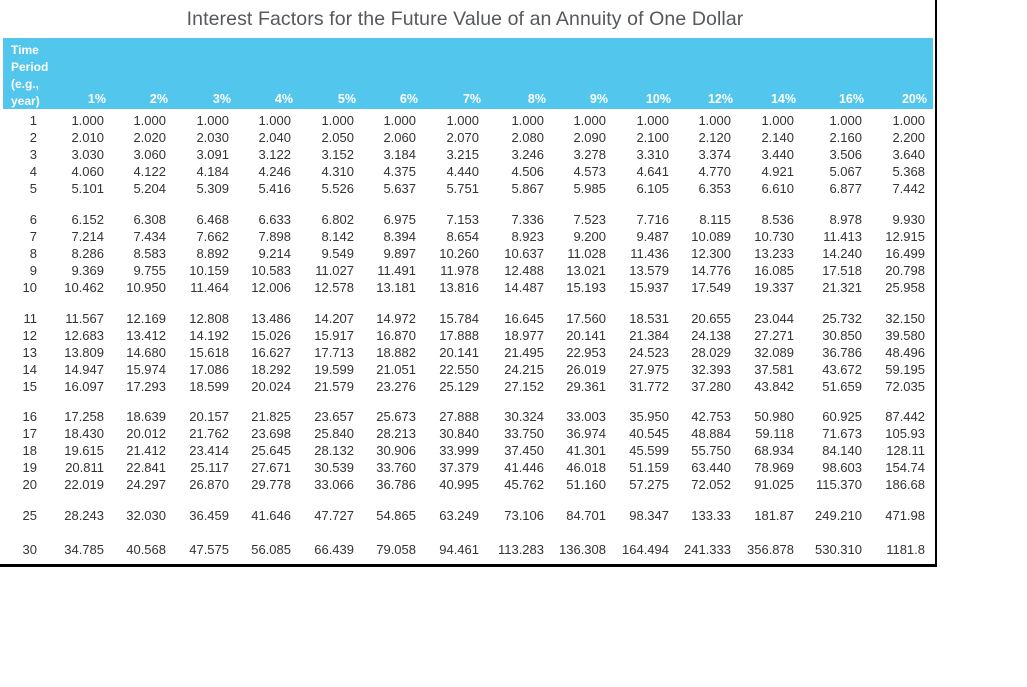 This screenshot has height=687, width=1027. What do you see at coordinates (212, 154) in the screenshot?
I see `factor-cell: 3.091` at bounding box center [212, 154].